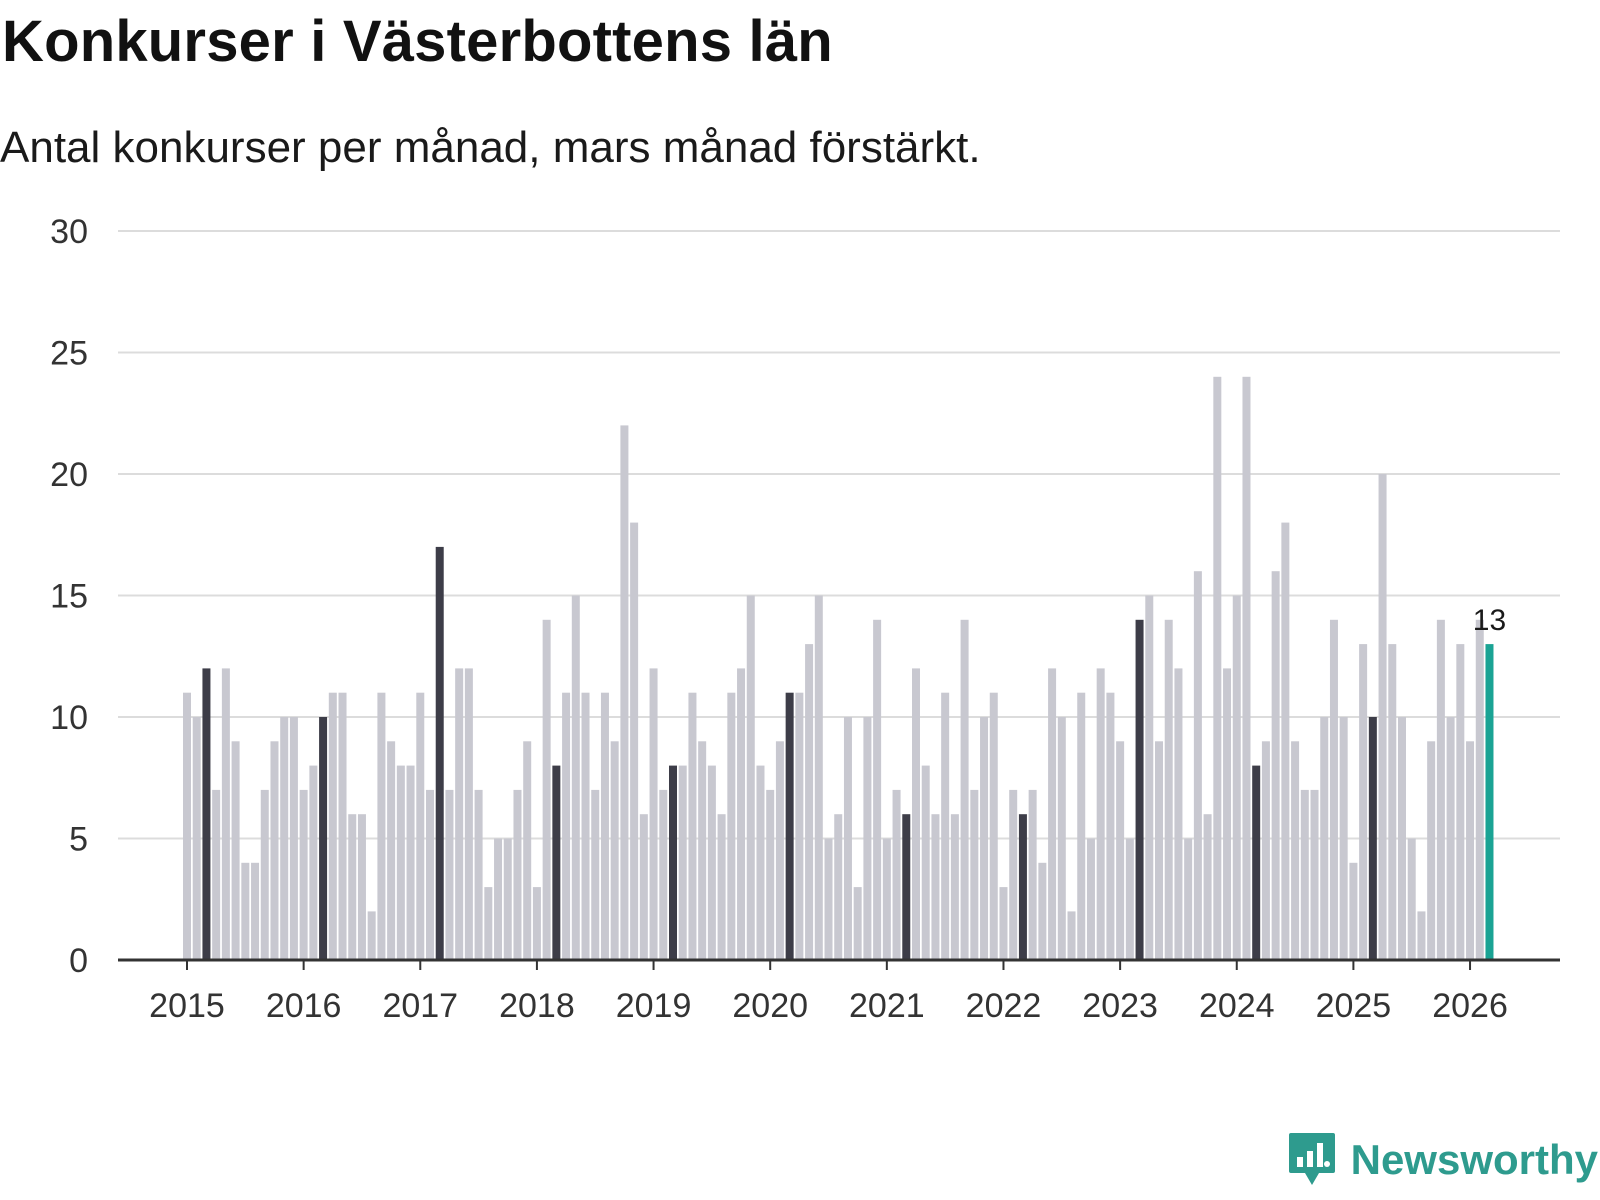 The image size is (1600, 1200). What do you see at coordinates (654, 1006) in the screenshot?
I see `x-tick-label: 2019` at bounding box center [654, 1006].